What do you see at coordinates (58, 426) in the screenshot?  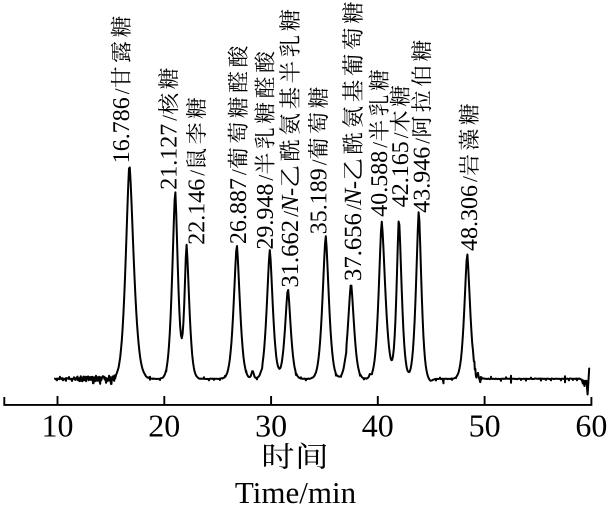 I see `svg-text: 10` at bounding box center [58, 426].